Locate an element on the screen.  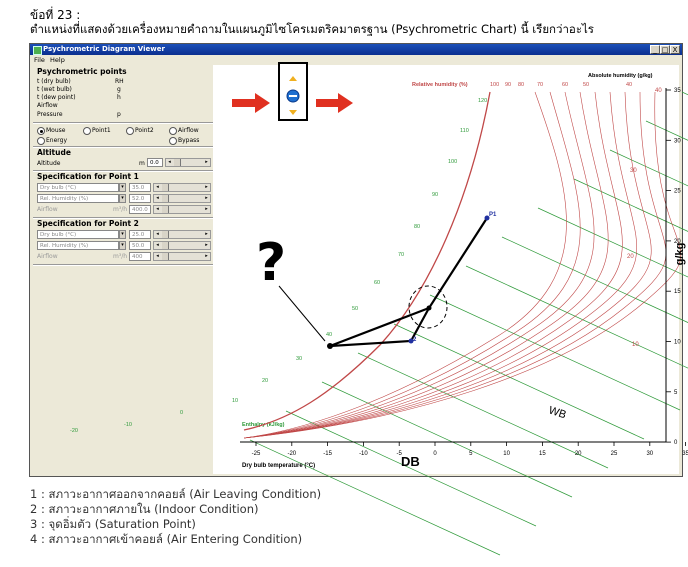
minimize-button: _ is located at coordinates (655, 49).